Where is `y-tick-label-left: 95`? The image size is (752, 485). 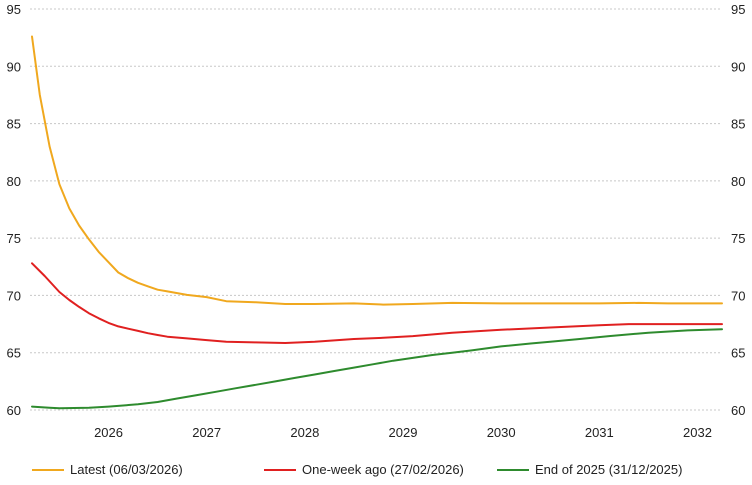 y-tick-label-left: 95 is located at coordinates (14, 9).